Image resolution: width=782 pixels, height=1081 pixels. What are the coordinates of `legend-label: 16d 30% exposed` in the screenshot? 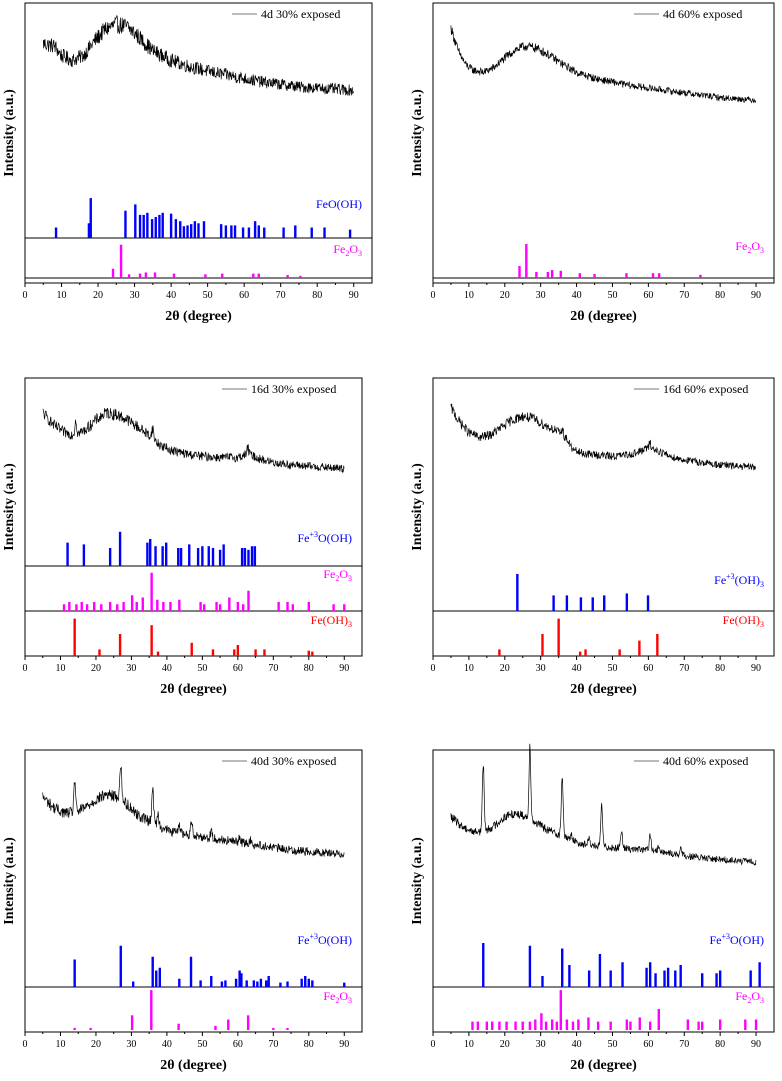 It's located at (293, 389).